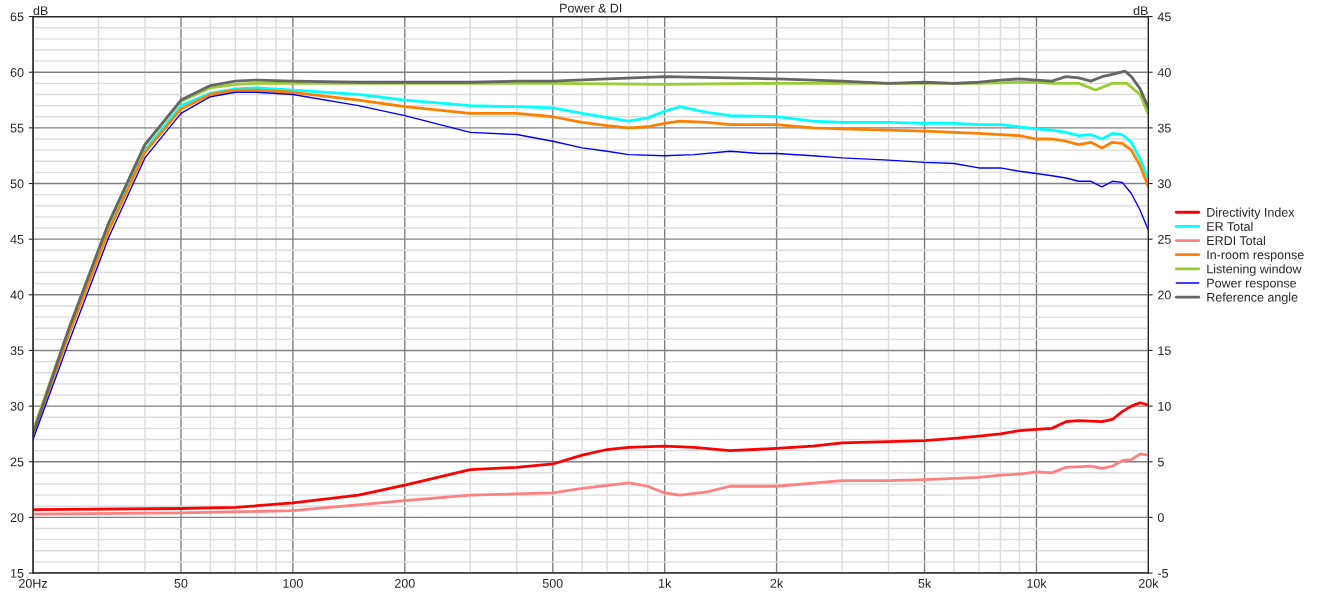 Image resolution: width=1320 pixels, height=592 pixels. What do you see at coordinates (1164, 184) in the screenshot?
I see `y2-tick-label: 30` at bounding box center [1164, 184].